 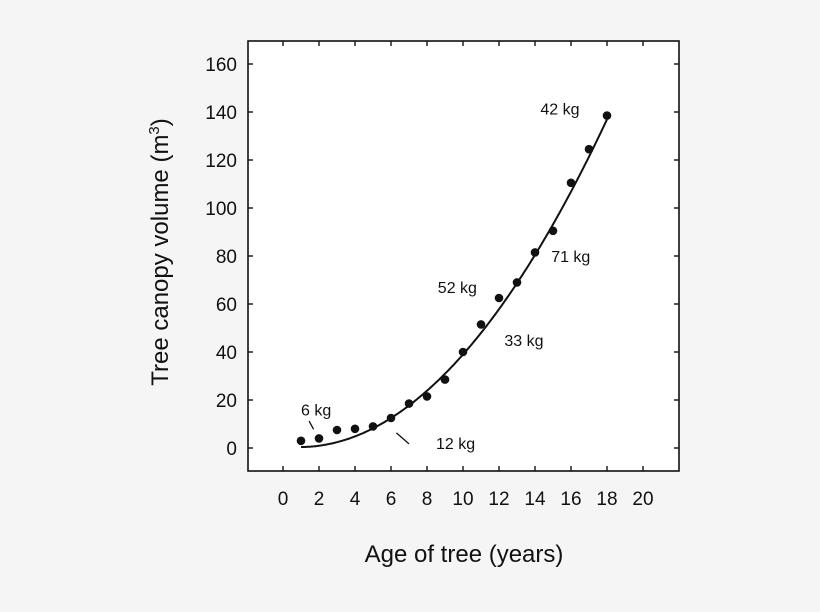 What do you see at coordinates (391, 499) in the screenshot?
I see `x-tick-label: 6` at bounding box center [391, 499].